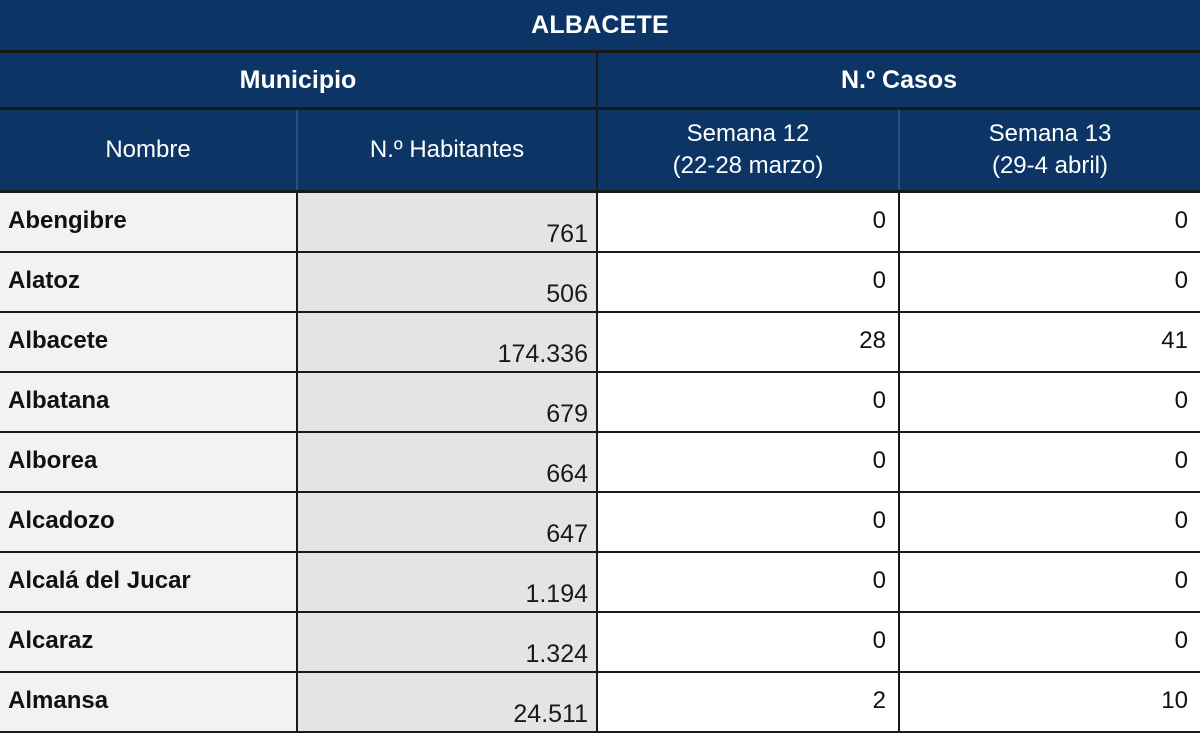 This screenshot has height=733, width=1200. I want to click on column-header-nombre-label: Nombre, so click(148, 149).